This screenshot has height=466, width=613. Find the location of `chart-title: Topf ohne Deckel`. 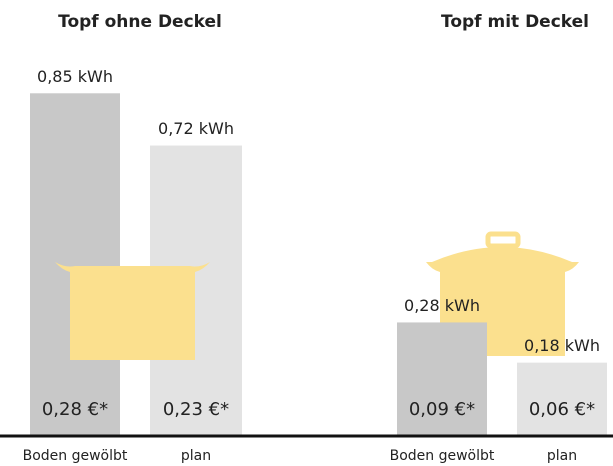

chart-title: Topf ohne Deckel is located at coordinates (140, 22).